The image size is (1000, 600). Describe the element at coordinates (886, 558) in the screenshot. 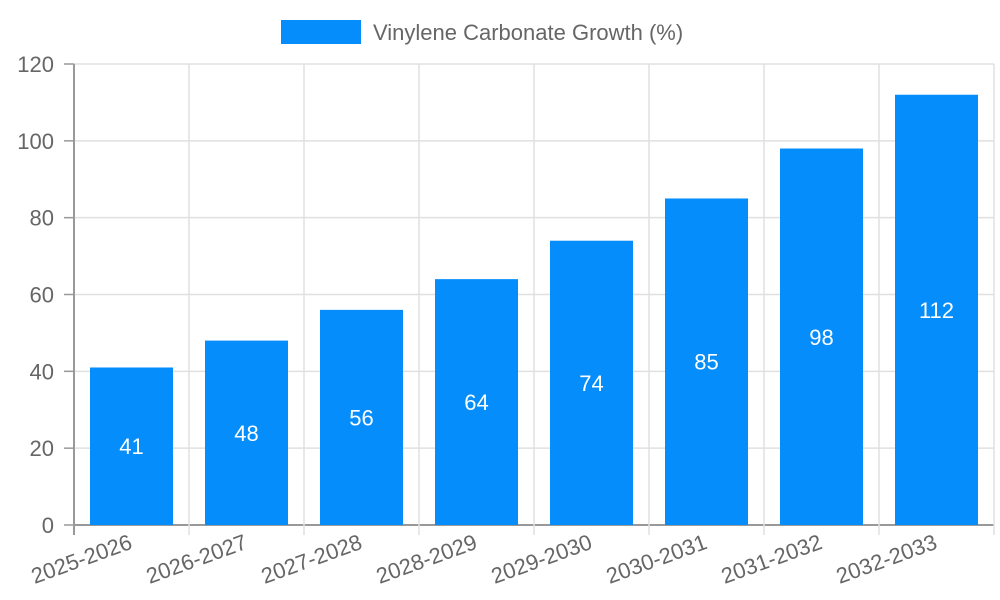

I see `x-tick-label: 2032-2033` at that location.